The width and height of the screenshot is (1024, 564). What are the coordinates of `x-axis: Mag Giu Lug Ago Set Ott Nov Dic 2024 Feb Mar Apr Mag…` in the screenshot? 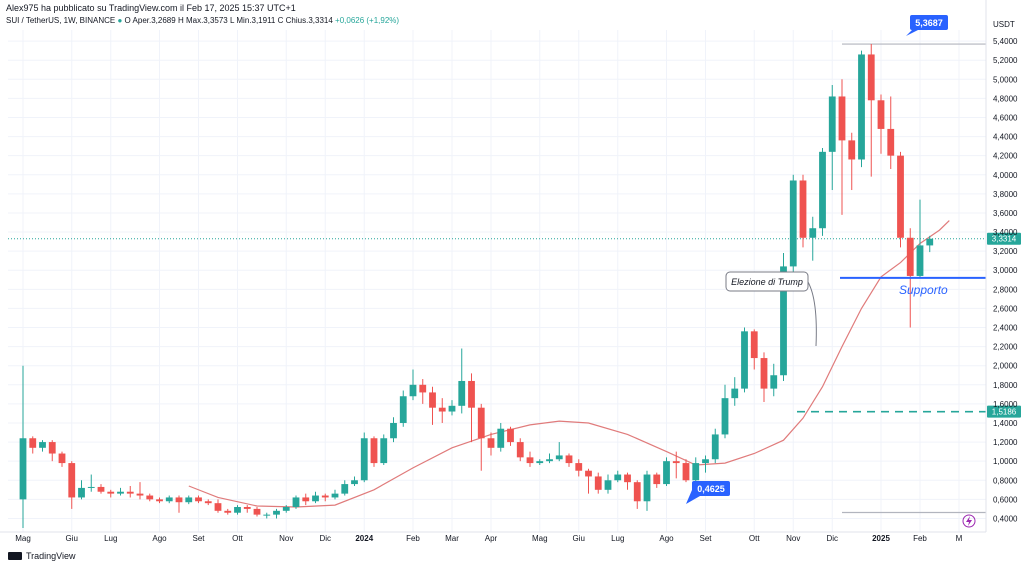 It's located at (493, 537).